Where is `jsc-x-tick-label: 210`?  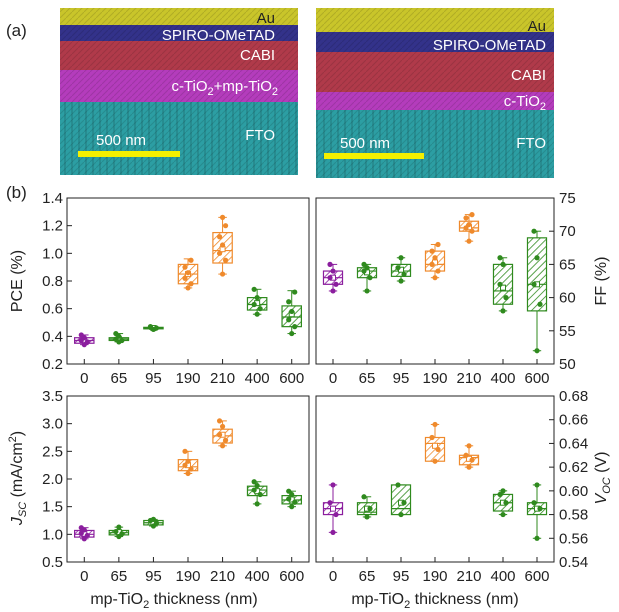 jsc-x-tick-label: 210 is located at coordinates (222, 576).